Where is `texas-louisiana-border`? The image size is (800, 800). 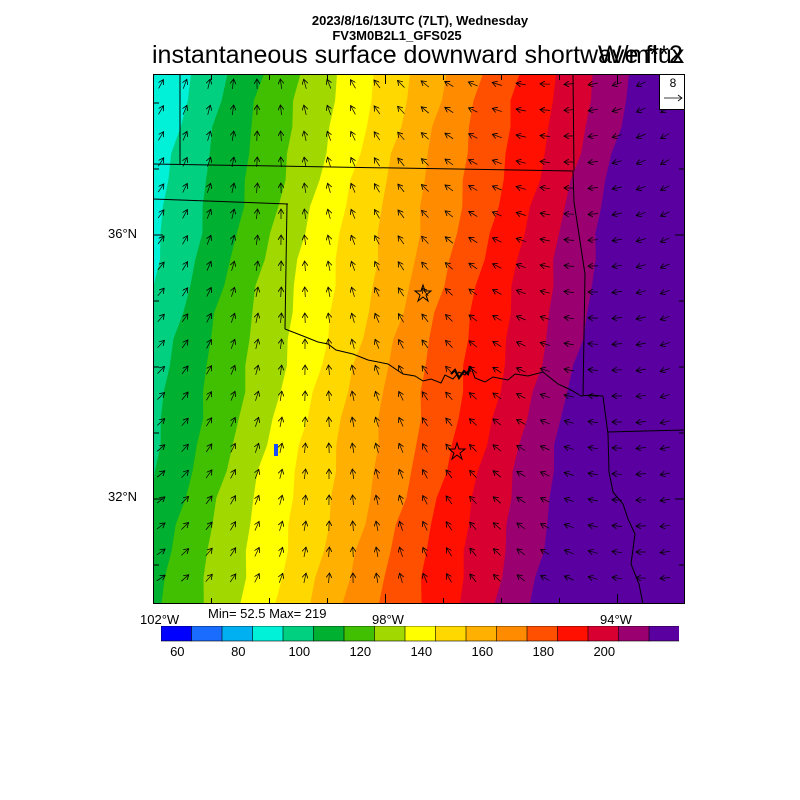
texas-louisiana-border is located at coordinates (623, 499).